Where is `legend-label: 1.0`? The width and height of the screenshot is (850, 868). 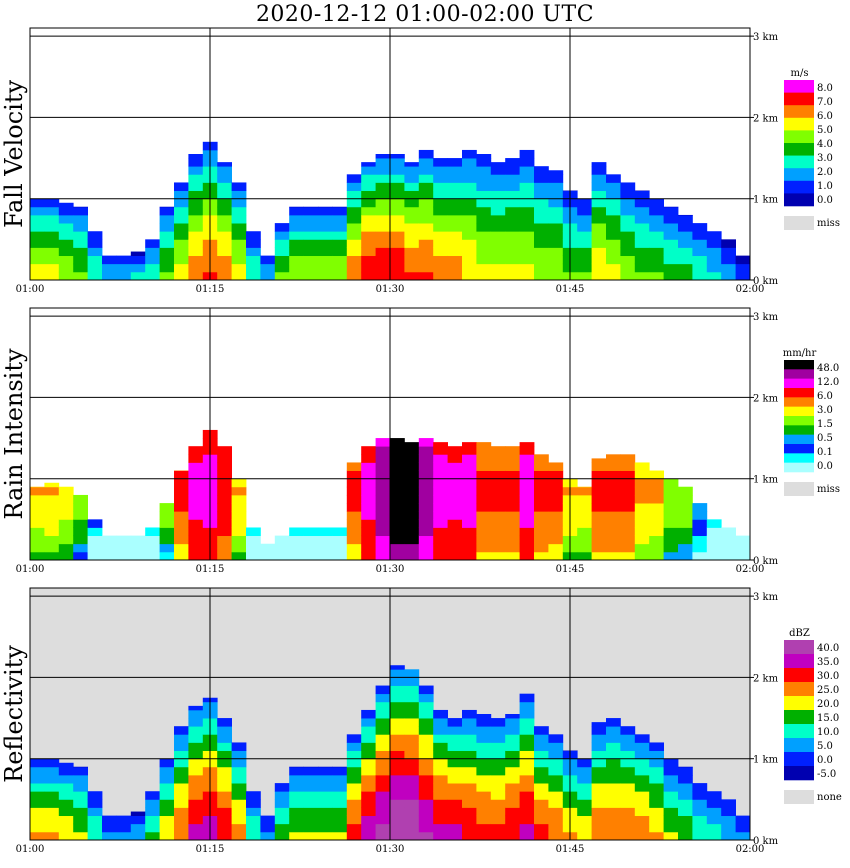
legend-label: 1.0 is located at coordinates (825, 186).